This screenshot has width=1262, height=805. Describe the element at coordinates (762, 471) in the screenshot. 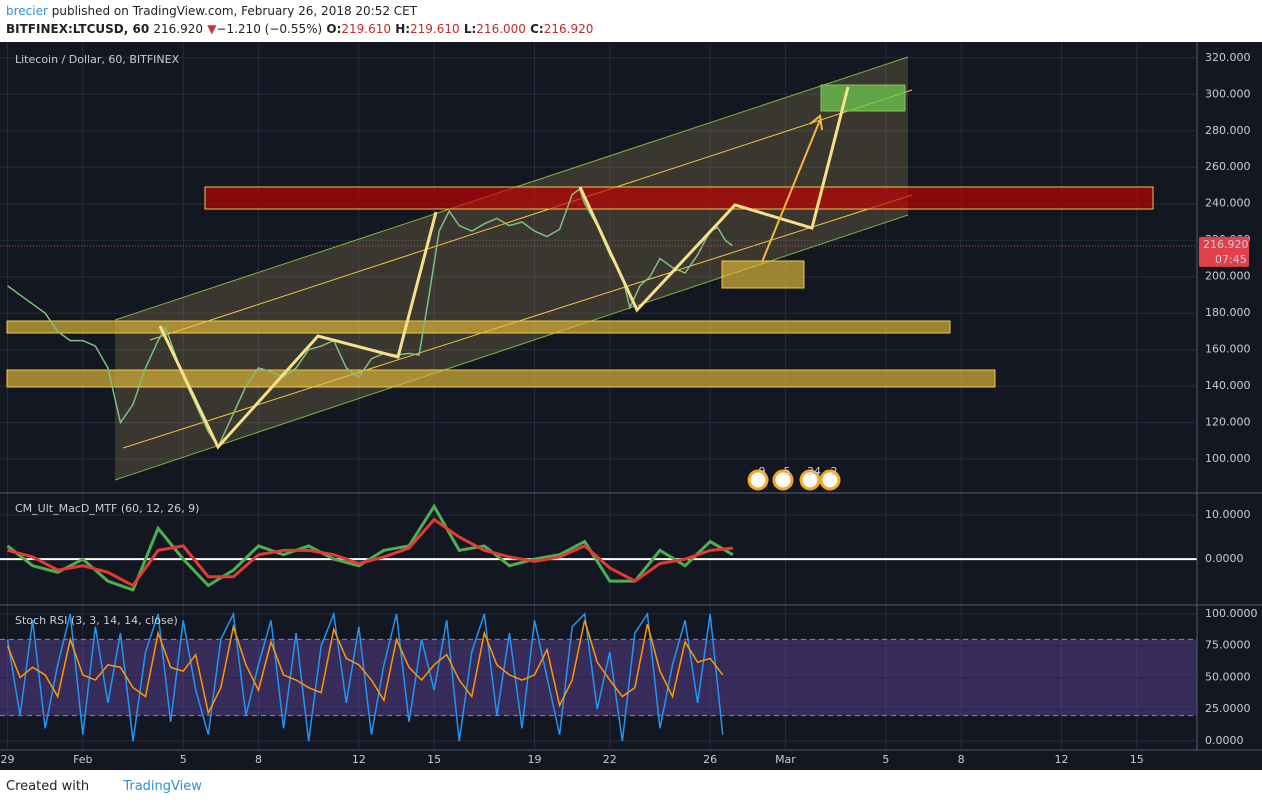

I see `event-count: 9` at that location.